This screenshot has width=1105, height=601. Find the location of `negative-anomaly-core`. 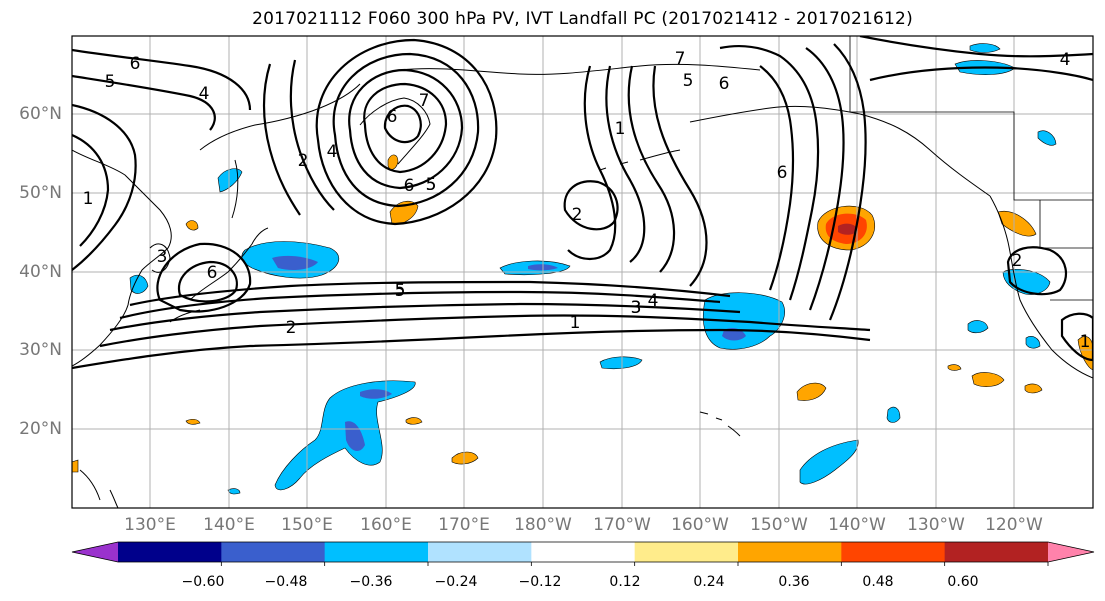

negative-anomaly-core is located at coordinates (376, 394).